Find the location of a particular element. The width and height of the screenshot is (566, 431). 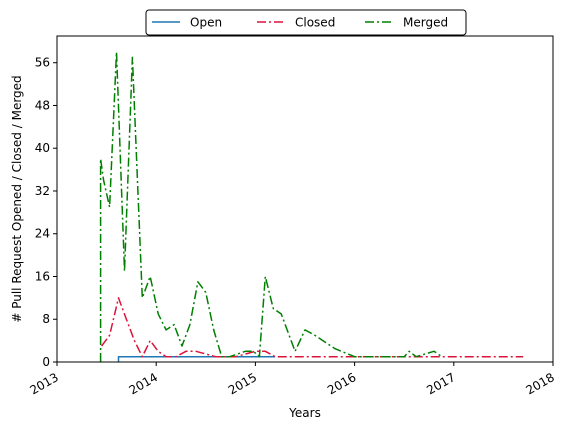

legend-label-merged: Merged is located at coordinates (425, 23).